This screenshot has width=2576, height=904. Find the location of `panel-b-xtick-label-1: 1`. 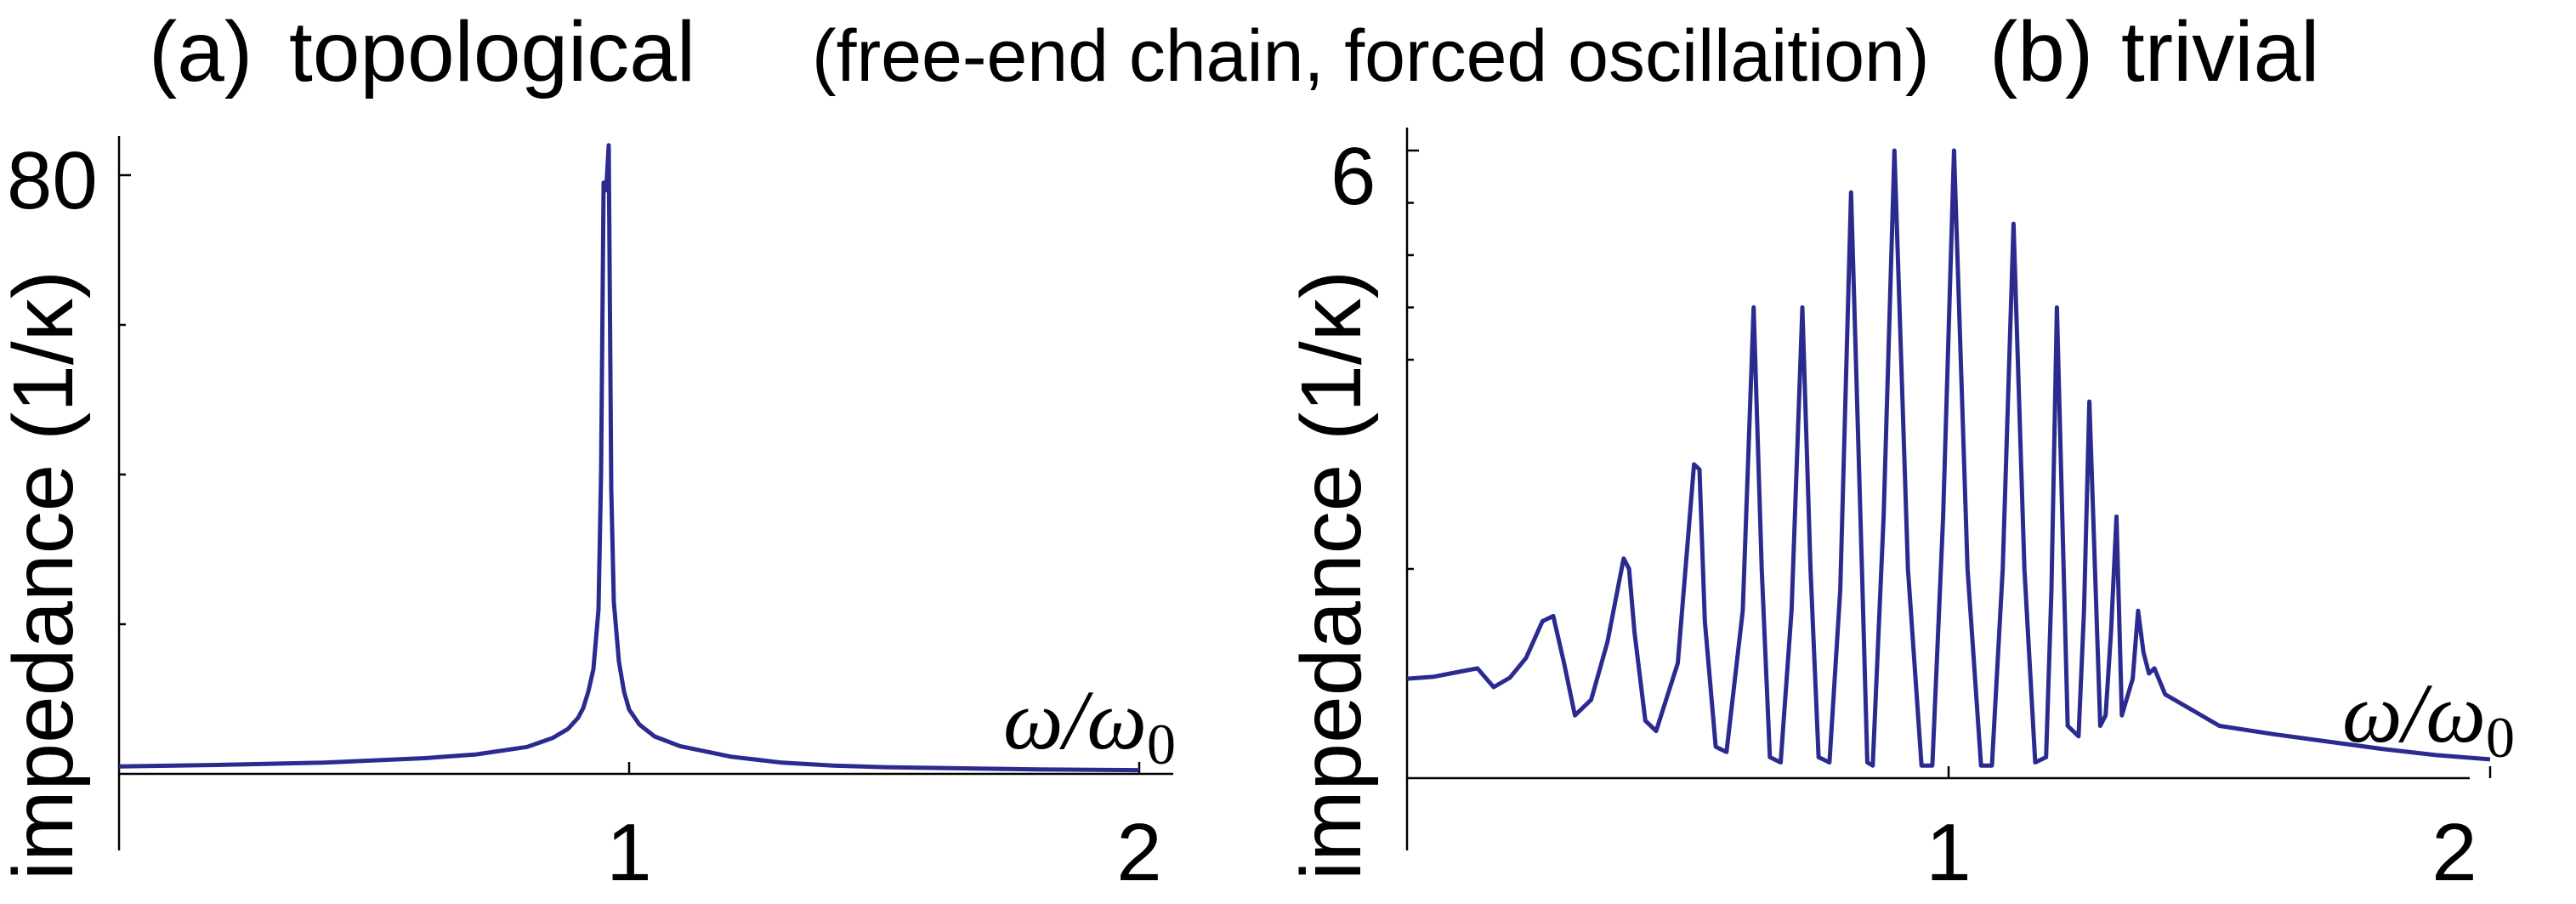

panel-b-xtick-label-1: 1 is located at coordinates (1949, 852).